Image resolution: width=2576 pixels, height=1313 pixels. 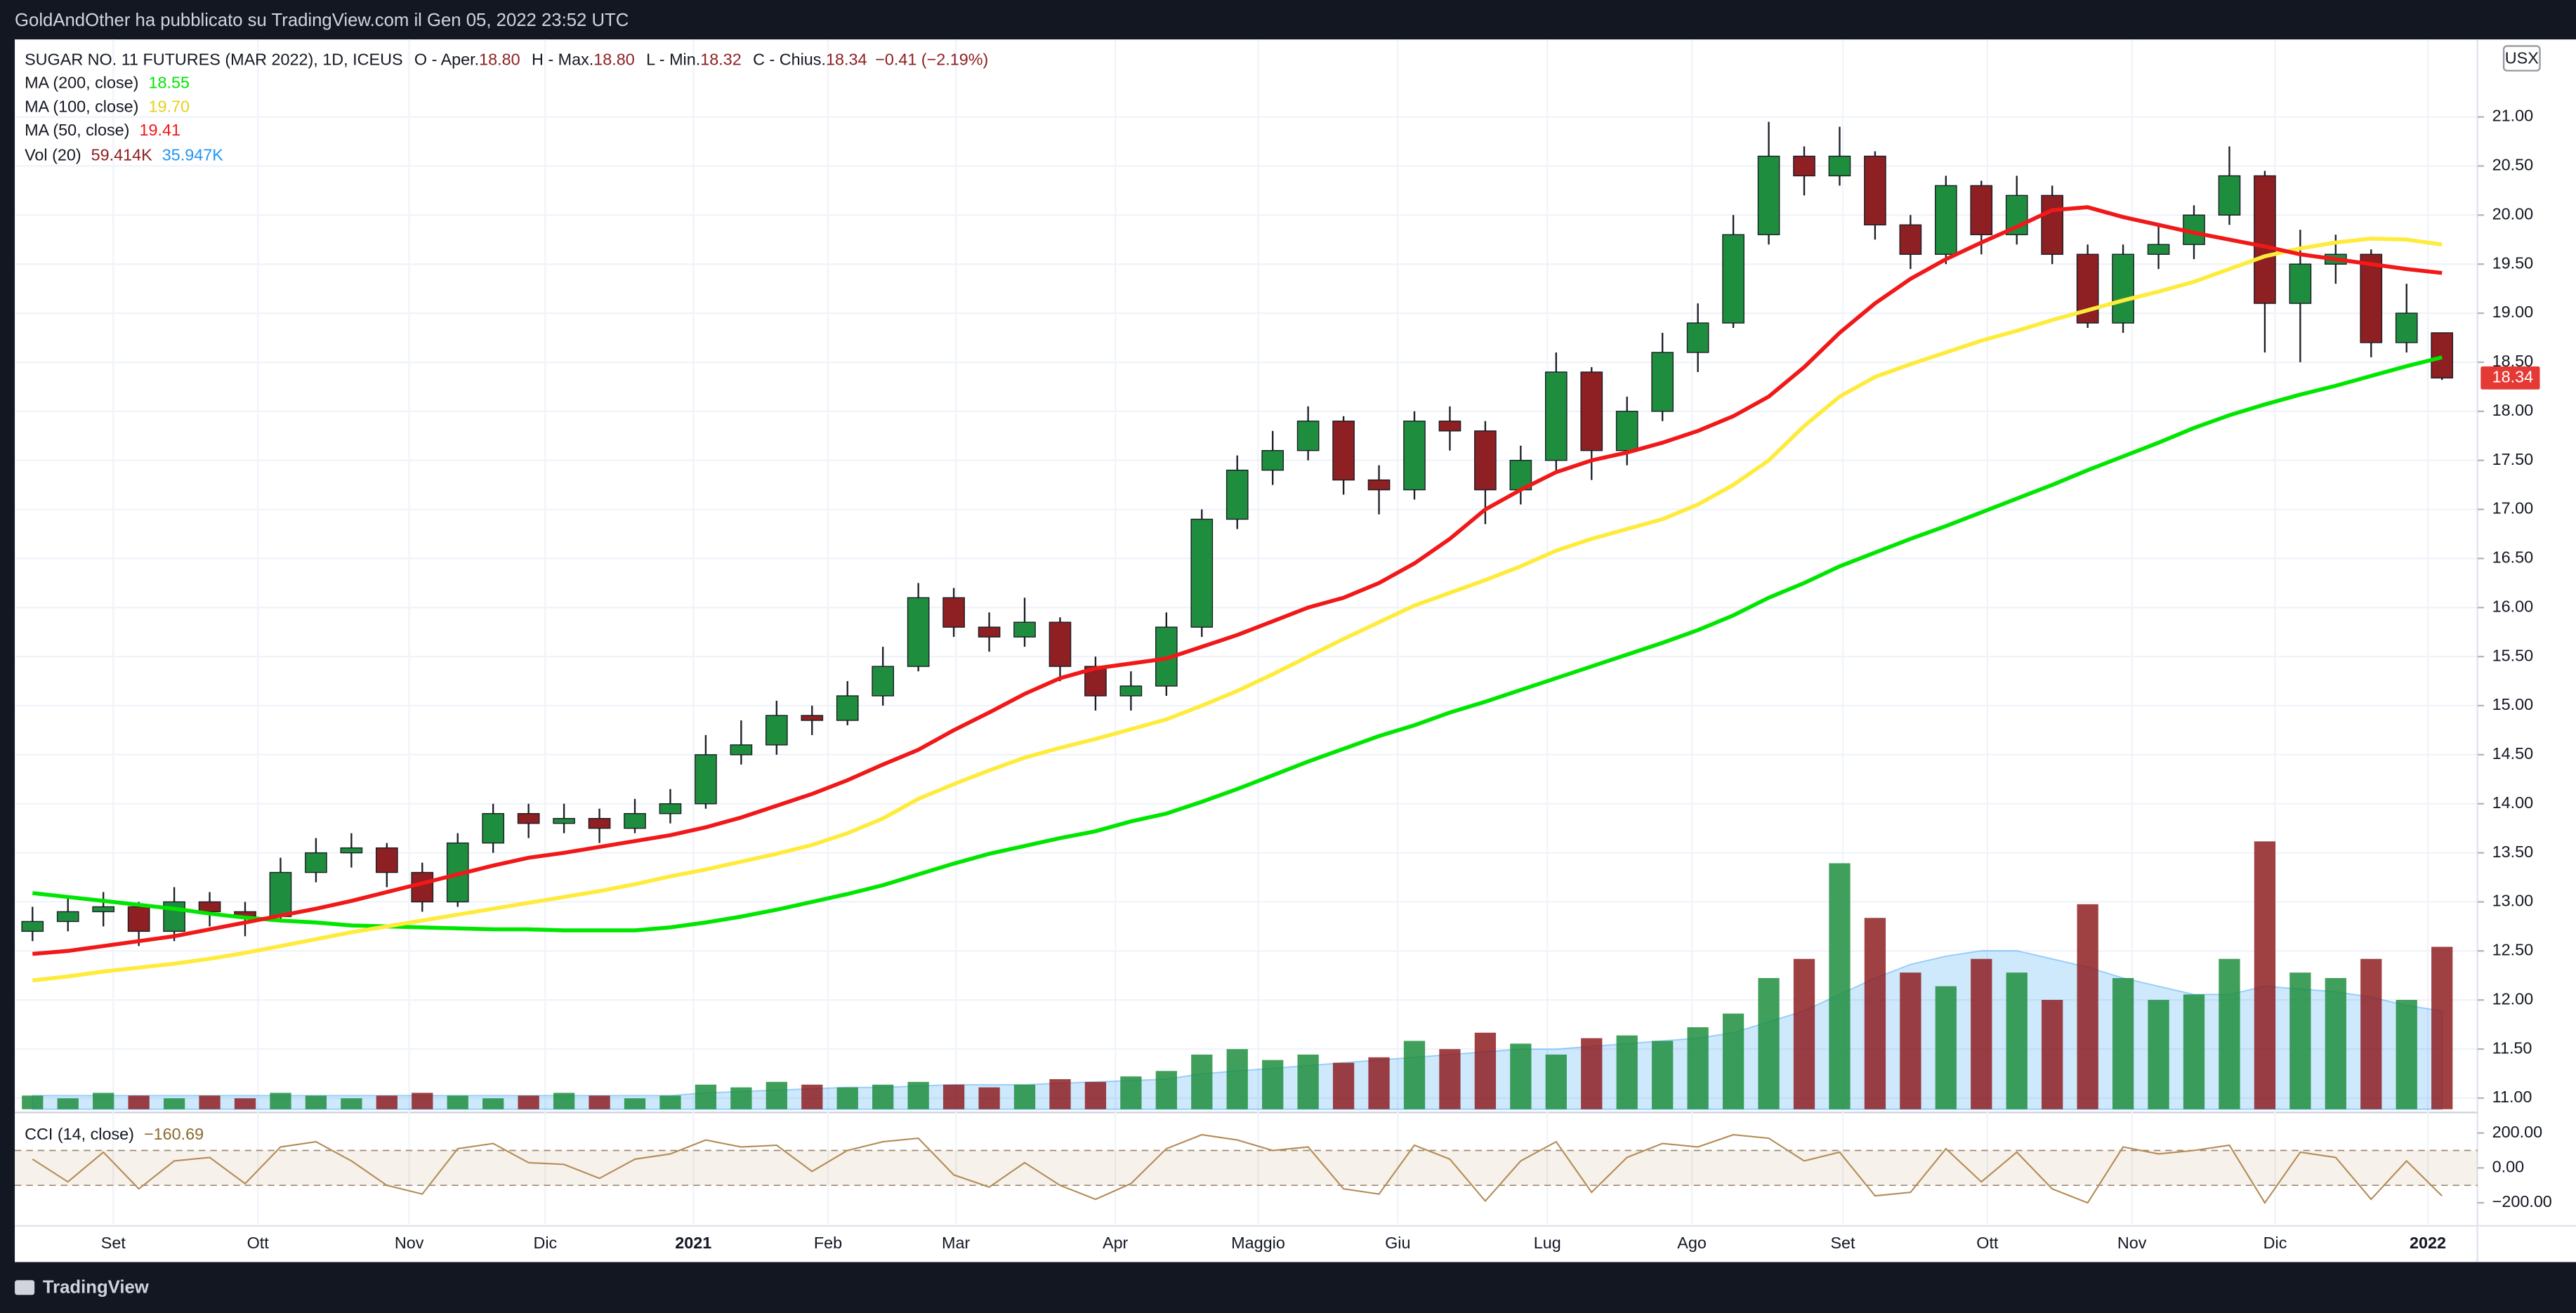 What do you see at coordinates (2512, 950) in the screenshot?
I see `y-tick-label: 12.50` at bounding box center [2512, 950].